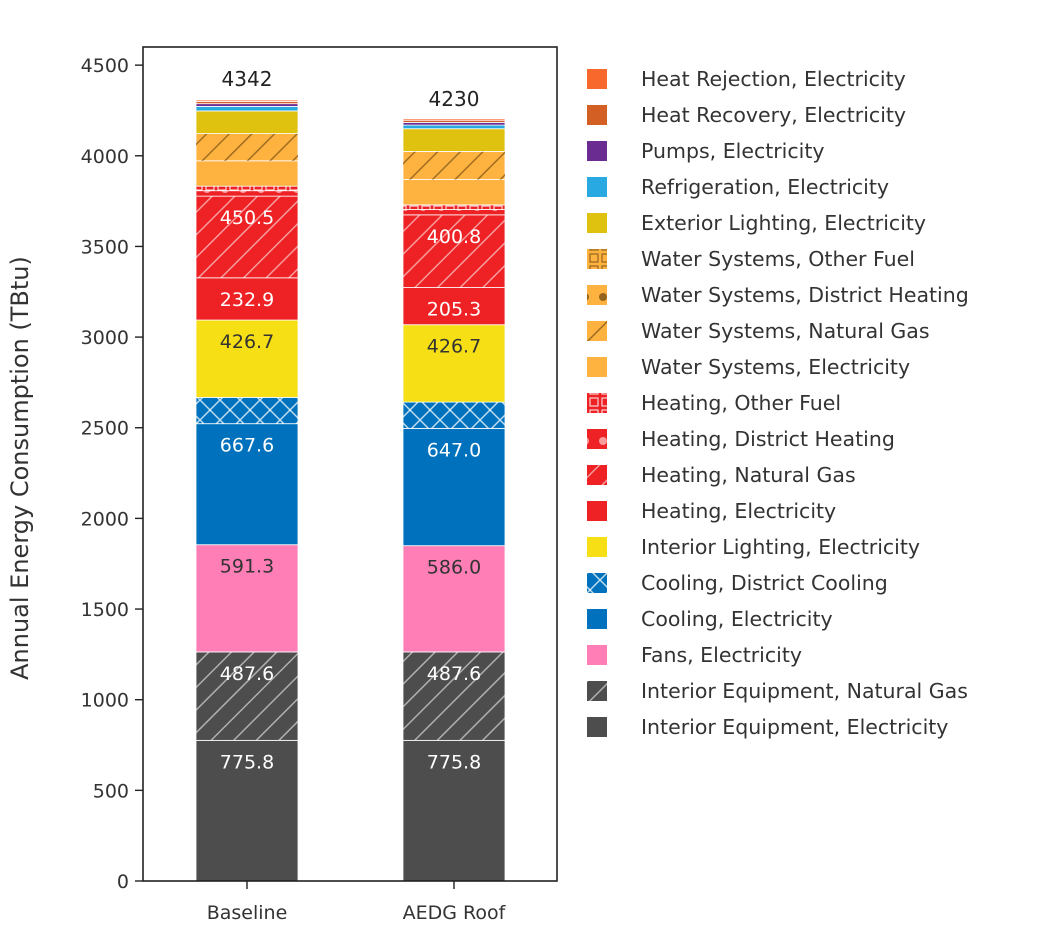  I want to click on legend-item: Interior Equipment, Natural Gas, so click(777, 691).